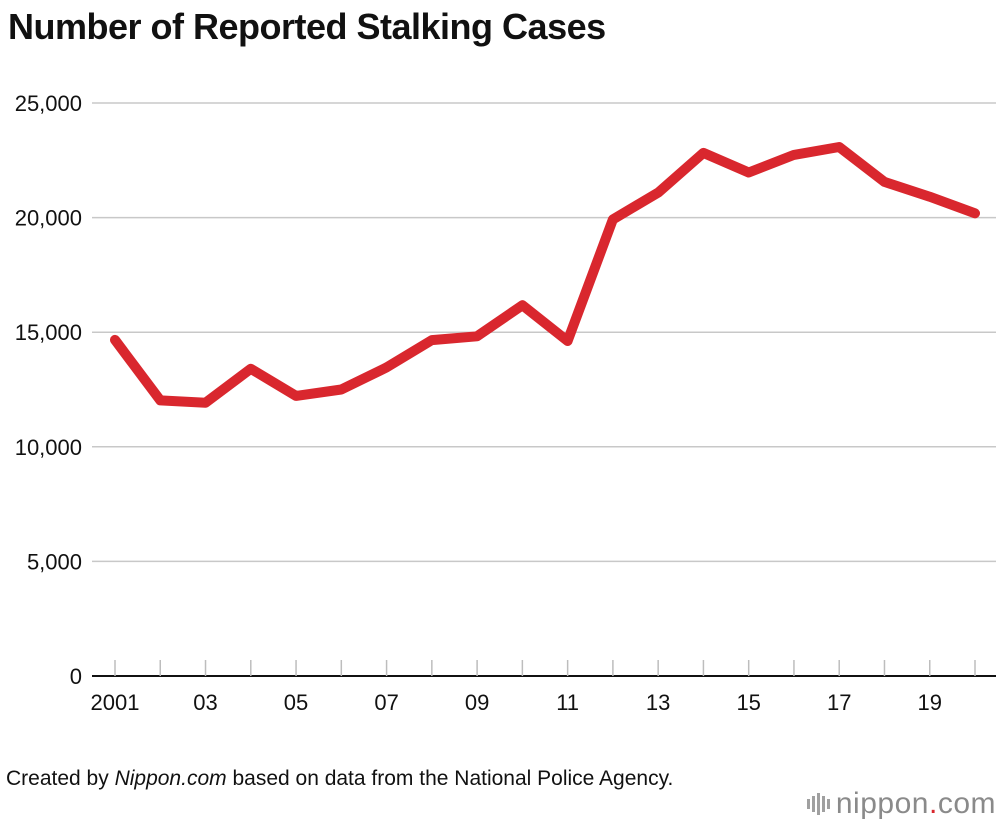  What do you see at coordinates (48, 390) in the screenshot?
I see `y-axis-tick-labels: 0 5,000 10,000 15,000 20,000 25,000` at bounding box center [48, 390].